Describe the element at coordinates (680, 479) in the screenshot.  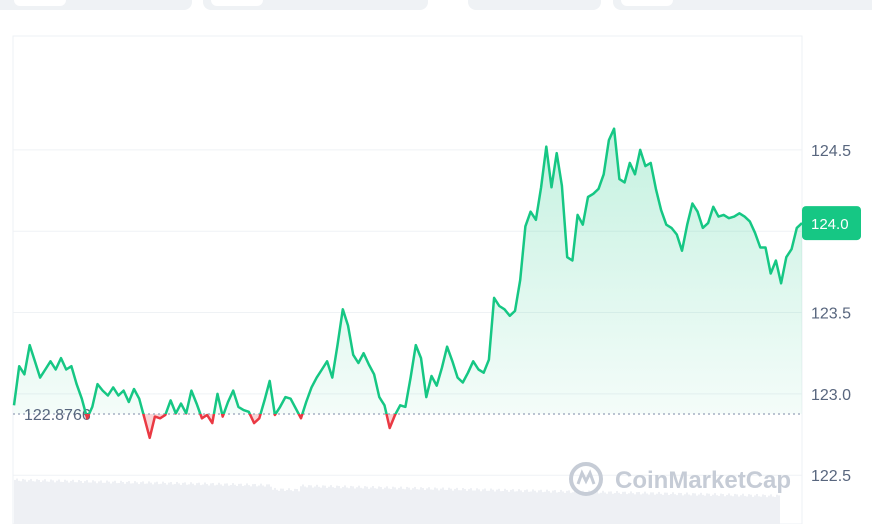
I see `watermark: CoinMarketCap` at that location.